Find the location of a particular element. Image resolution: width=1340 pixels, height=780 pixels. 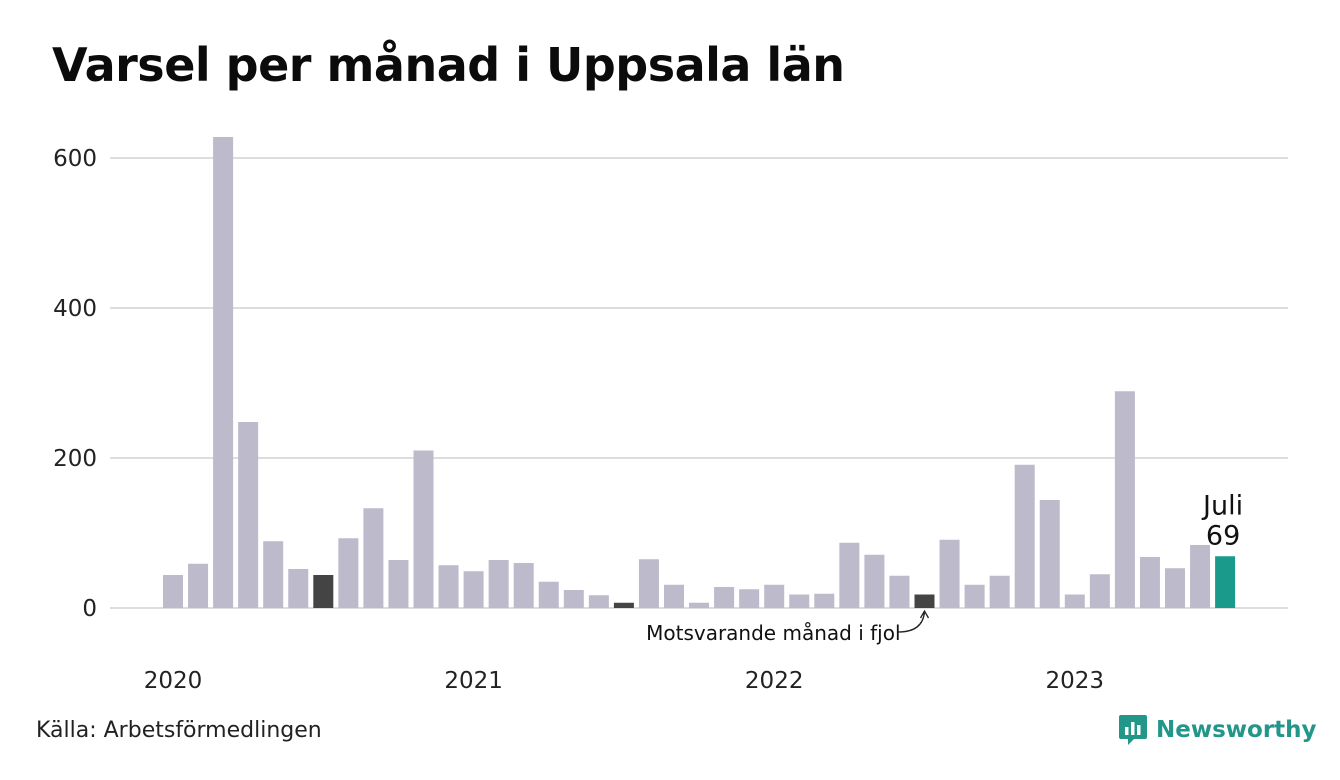

x-year-label: 2023 is located at coordinates (1075, 681).